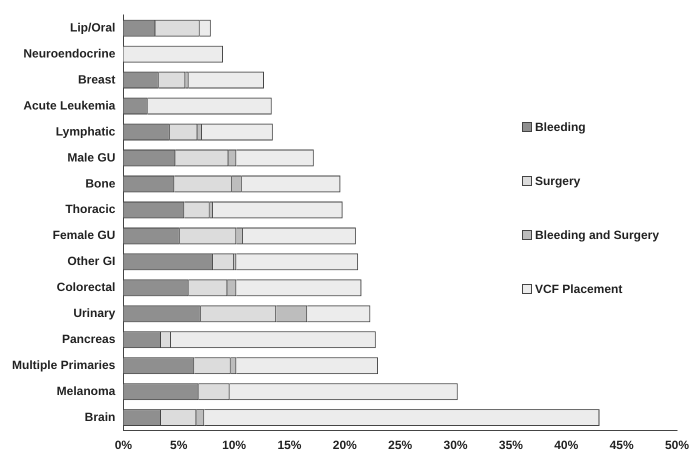  I want to click on legend-label: Bleeding and Surgery, so click(596, 235).